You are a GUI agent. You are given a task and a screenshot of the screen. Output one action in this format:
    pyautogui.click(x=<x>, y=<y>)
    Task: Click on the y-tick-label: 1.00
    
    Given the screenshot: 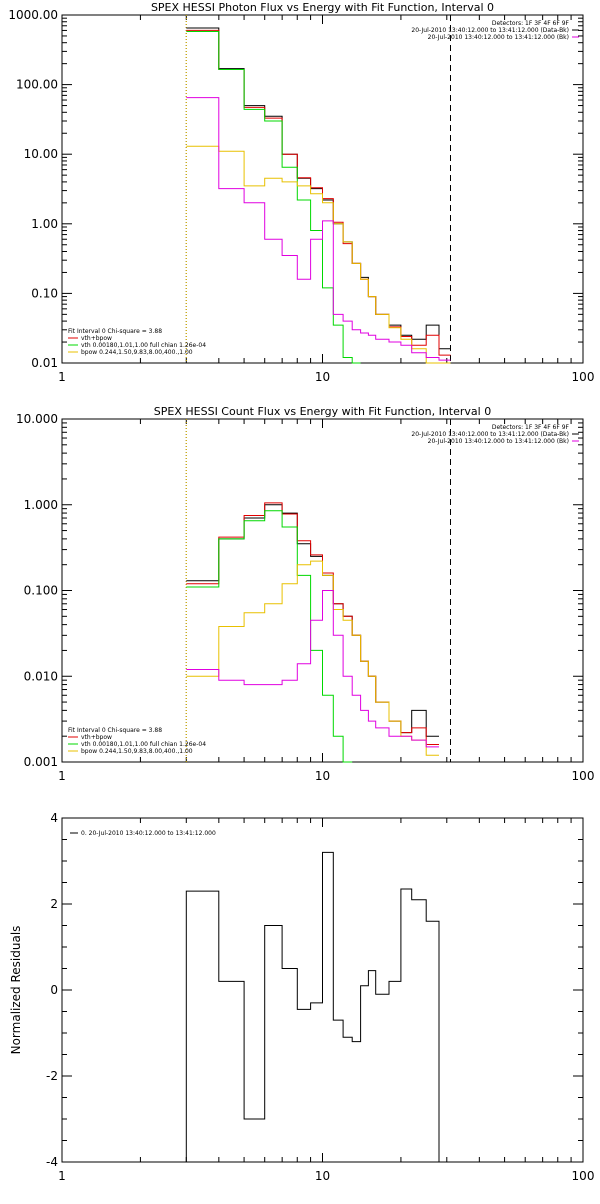 What is the action you would take?
    pyautogui.click(x=44, y=224)
    